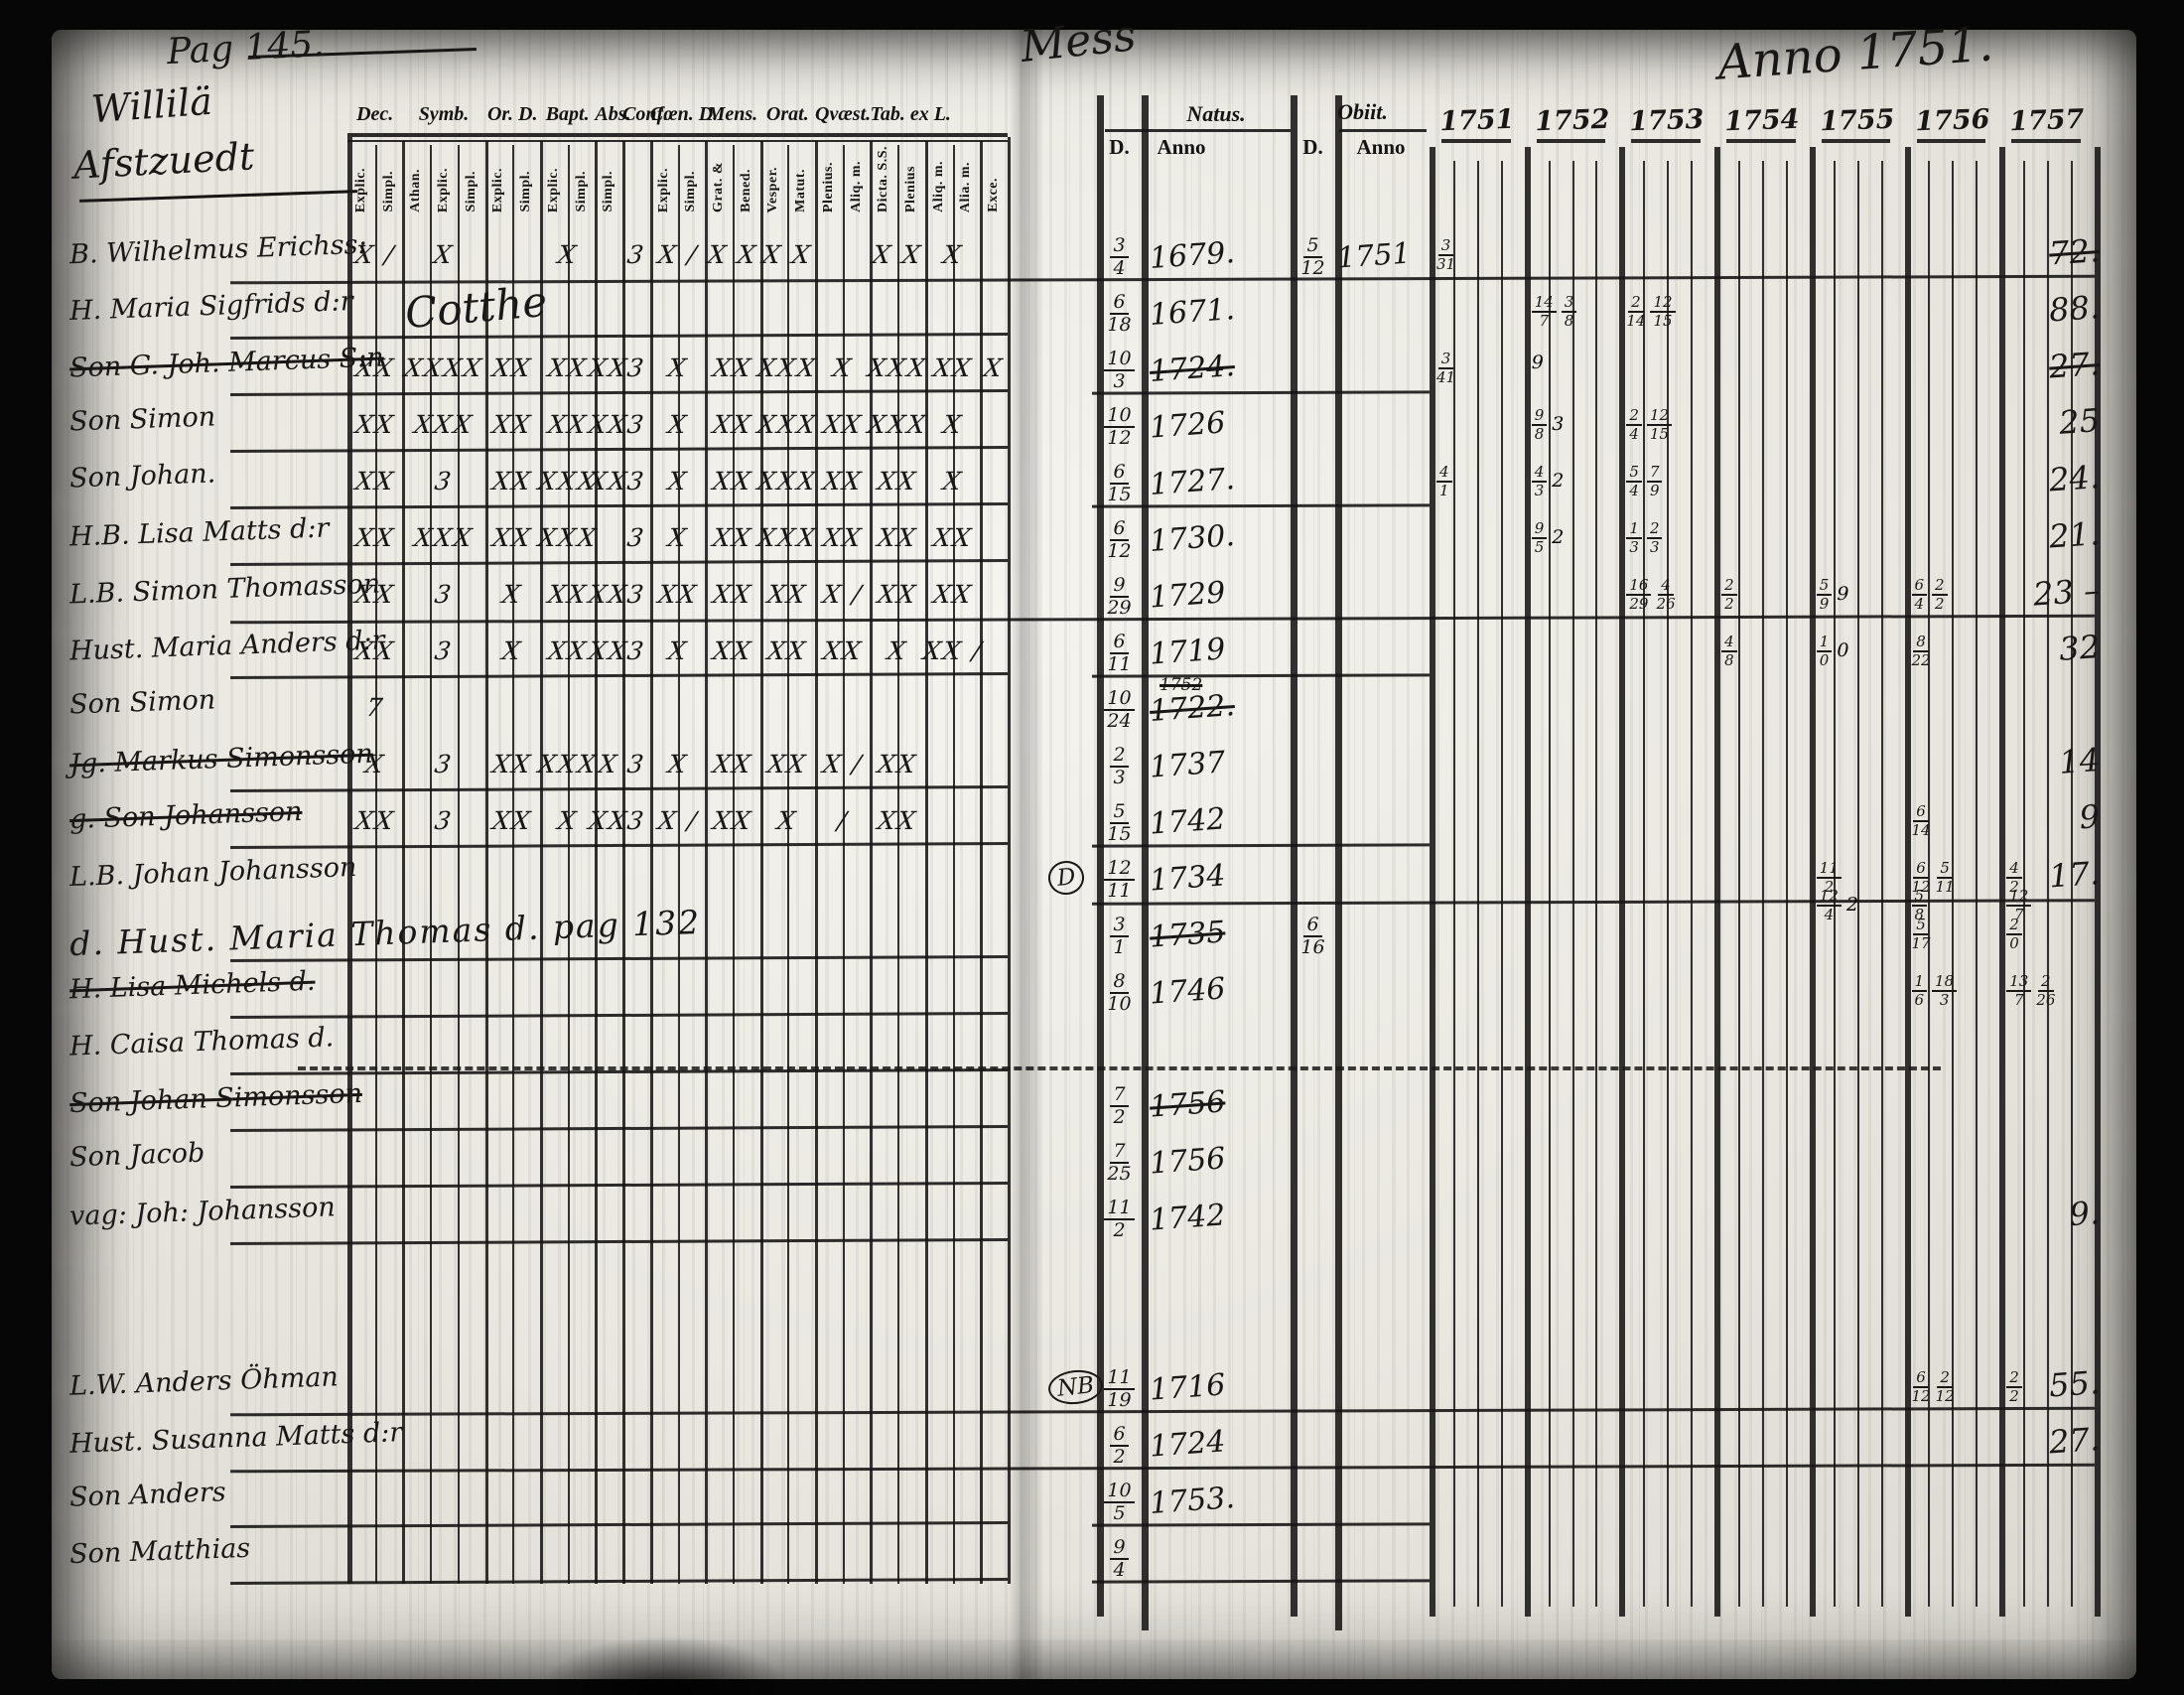 The width and height of the screenshot is (2184, 1695). I want to click on birth-day: 7 25, so click(1119, 1163).